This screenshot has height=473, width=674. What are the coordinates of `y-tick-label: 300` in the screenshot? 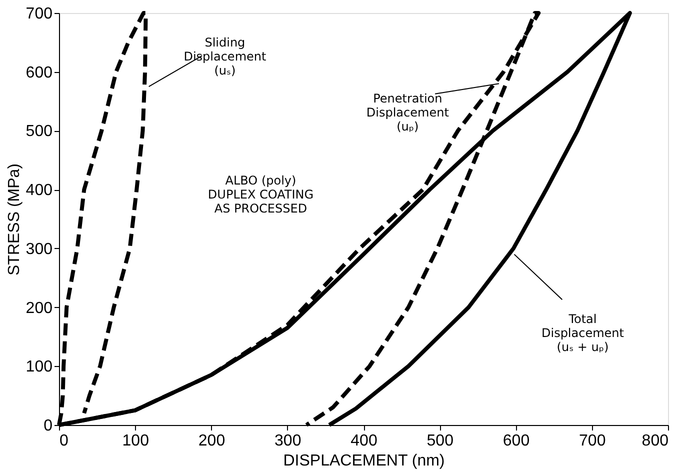 It's located at (39, 249).